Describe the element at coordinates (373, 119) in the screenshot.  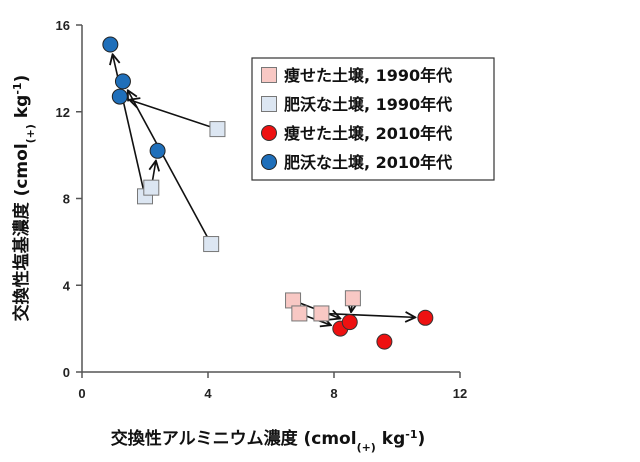
I see `legend-box` at that location.